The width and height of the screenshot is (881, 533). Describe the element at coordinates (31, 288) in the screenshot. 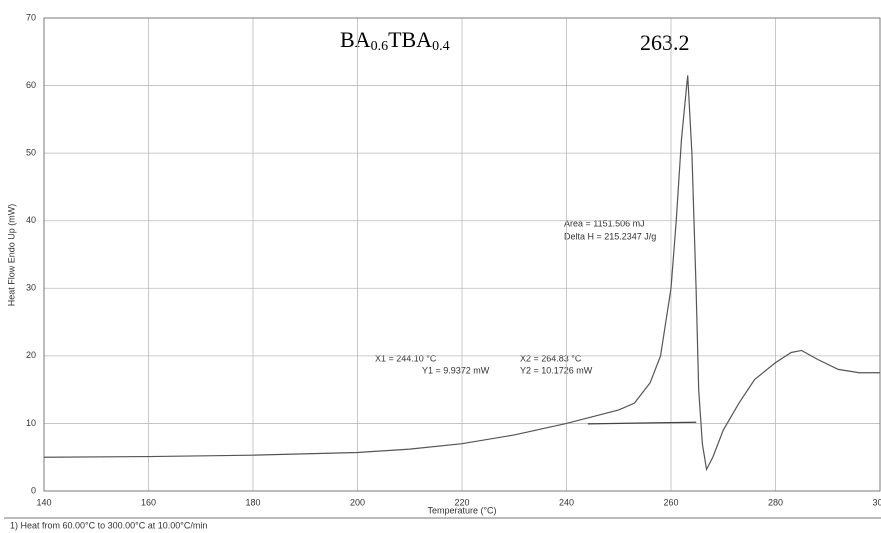

I see `y-tick-label: 30` at that location.